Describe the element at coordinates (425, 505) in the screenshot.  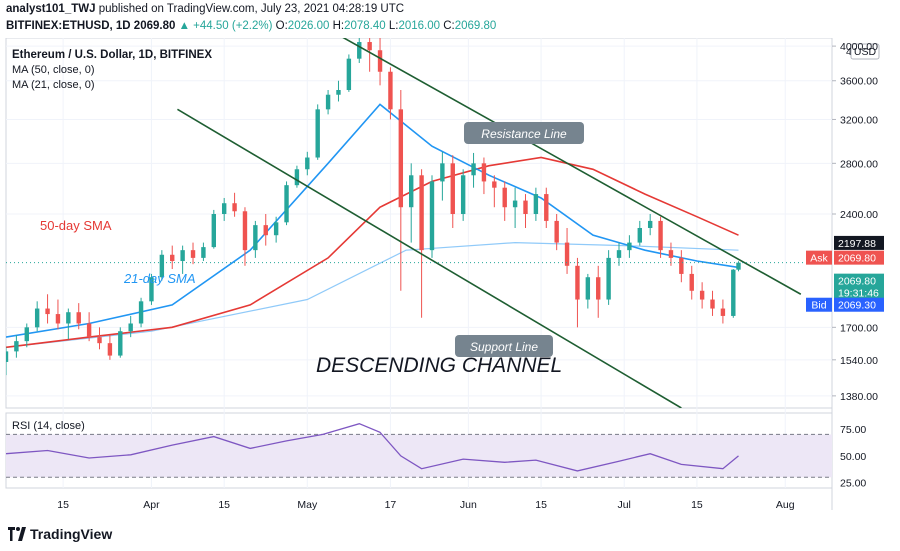
I see `time-axis-ticks: 15 Apr 15 May 17 Jun 15 Jul 15 Aug` at that location.